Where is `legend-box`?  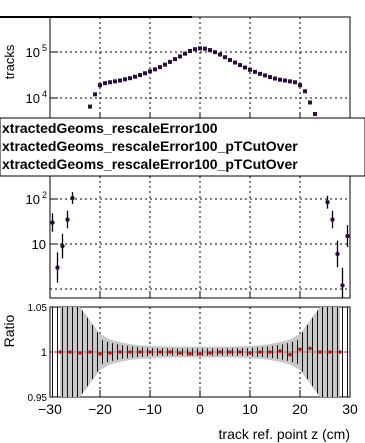 legend-box is located at coordinates (182, 147).